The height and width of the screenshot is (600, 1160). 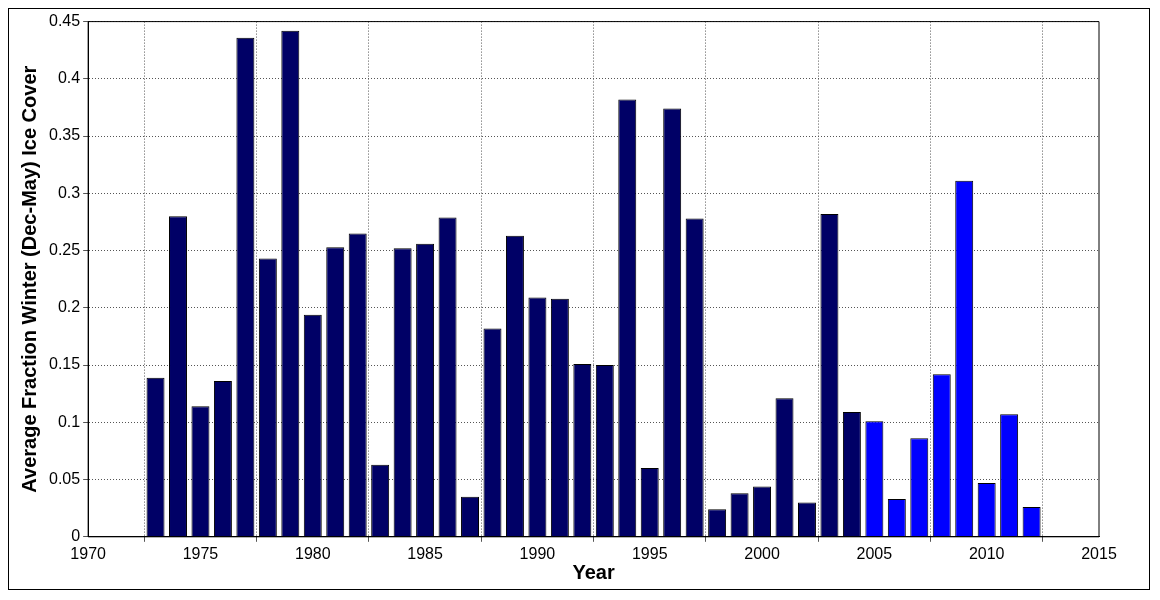 What do you see at coordinates (69, 78) in the screenshot?
I see `y-tick-label: 0.4` at bounding box center [69, 78].